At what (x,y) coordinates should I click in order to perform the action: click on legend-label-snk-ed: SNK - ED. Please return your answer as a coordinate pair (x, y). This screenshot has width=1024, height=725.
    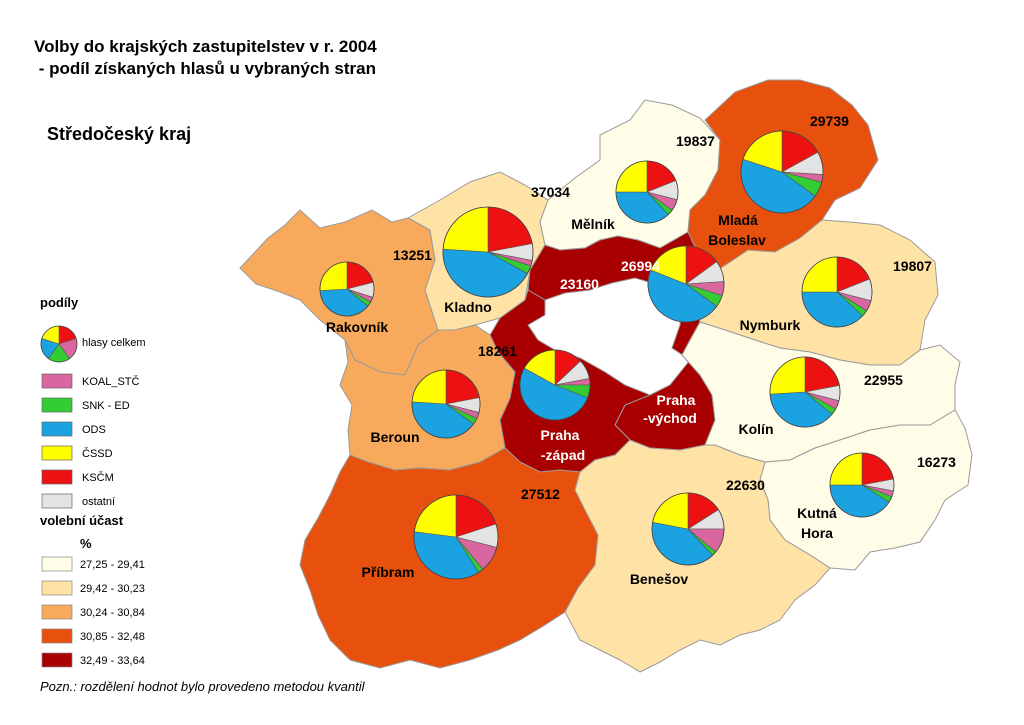
    Looking at the image, I should click on (106, 406).